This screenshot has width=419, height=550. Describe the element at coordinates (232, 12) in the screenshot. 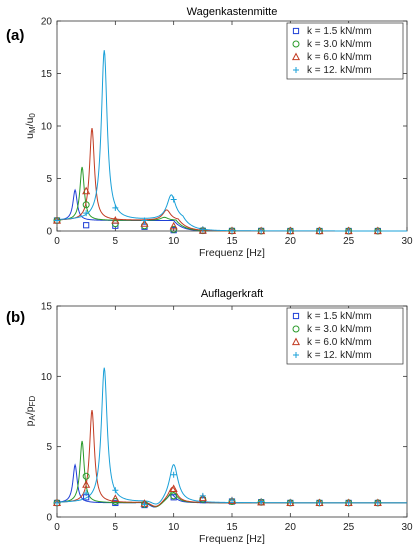

I see `chart-title-a: Wagenkastenmitte` at that location.